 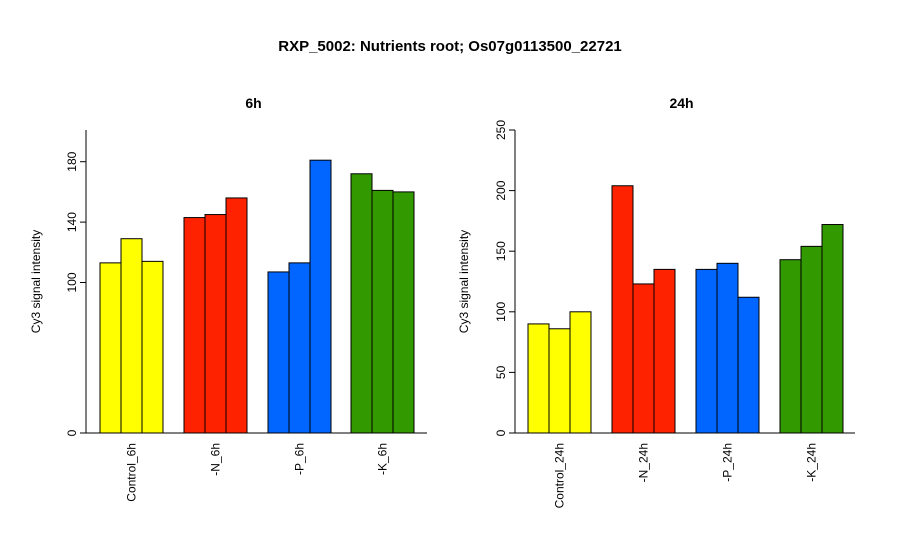 What do you see at coordinates (681, 103) in the screenshot?
I see `panel-title: 24h` at bounding box center [681, 103].